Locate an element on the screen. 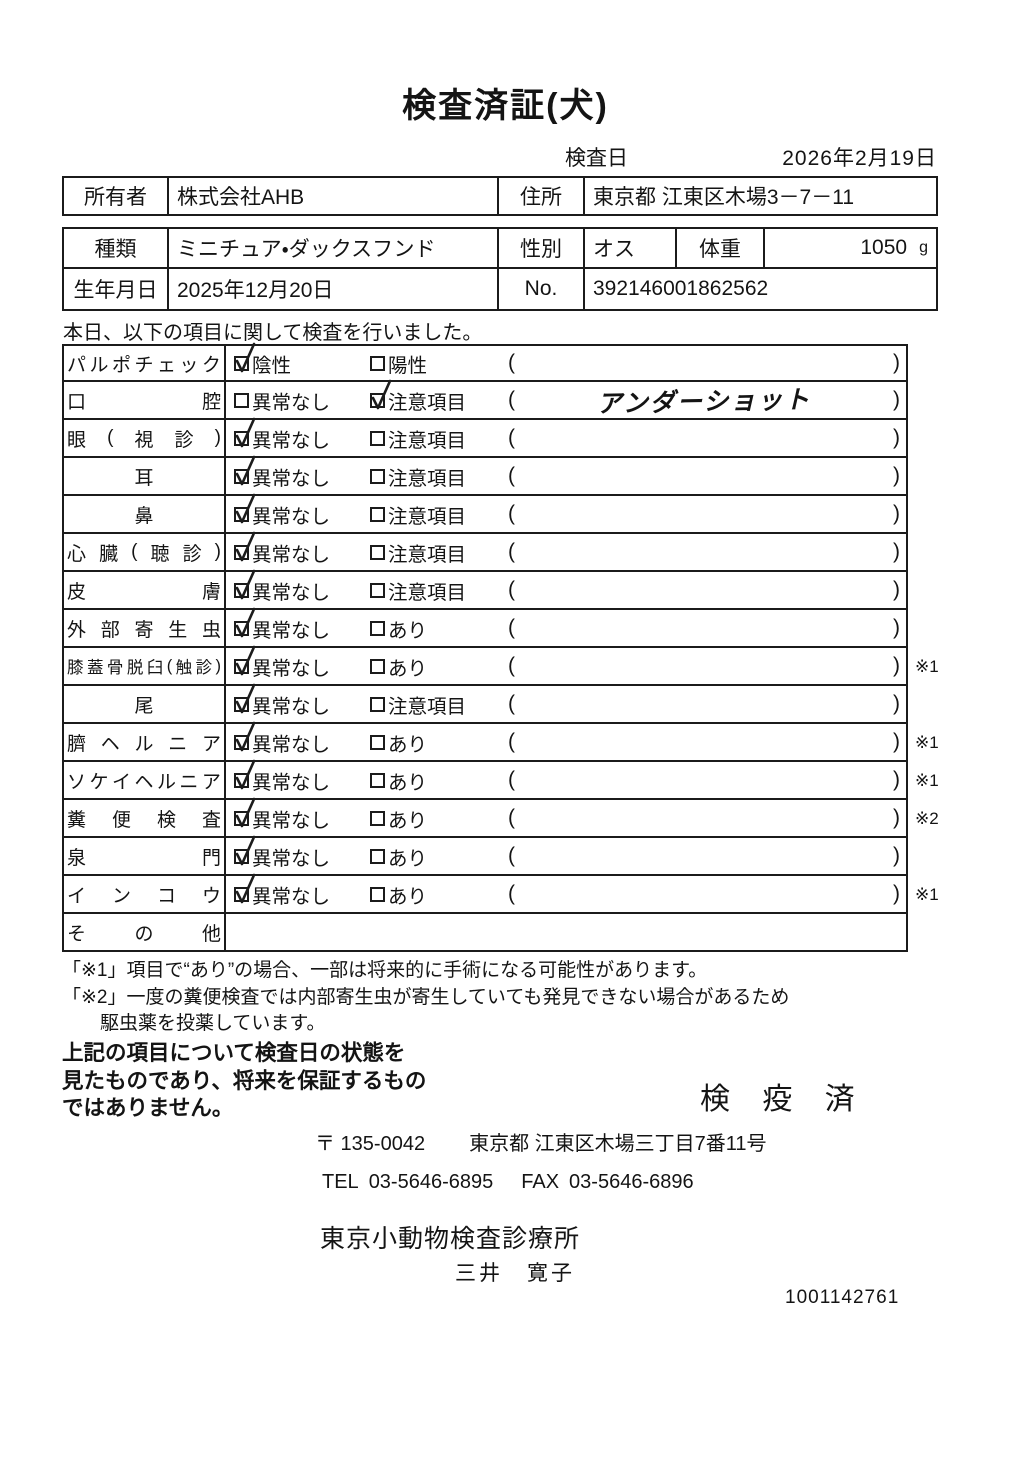 The width and height of the screenshot is (1011, 1467). weight-value: 1050 g is located at coordinates (849, 248).